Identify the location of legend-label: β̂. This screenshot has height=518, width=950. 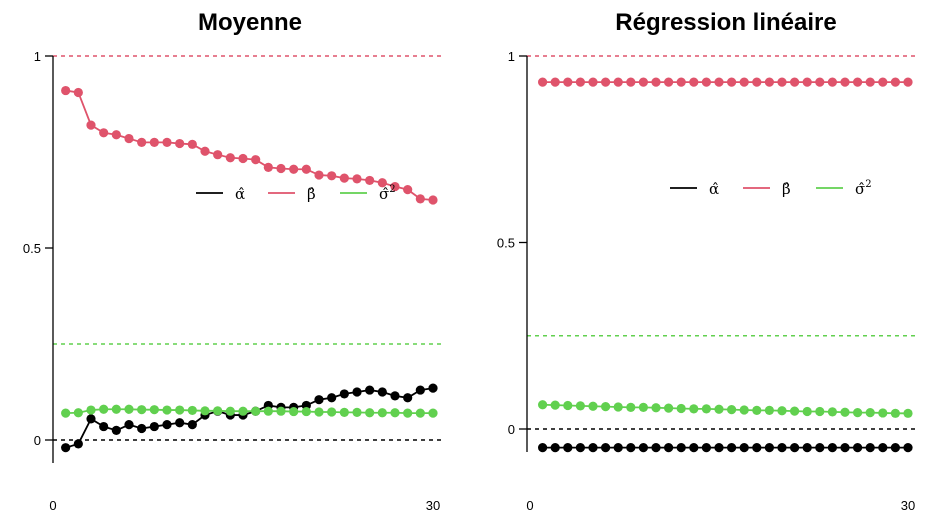
(311, 194).